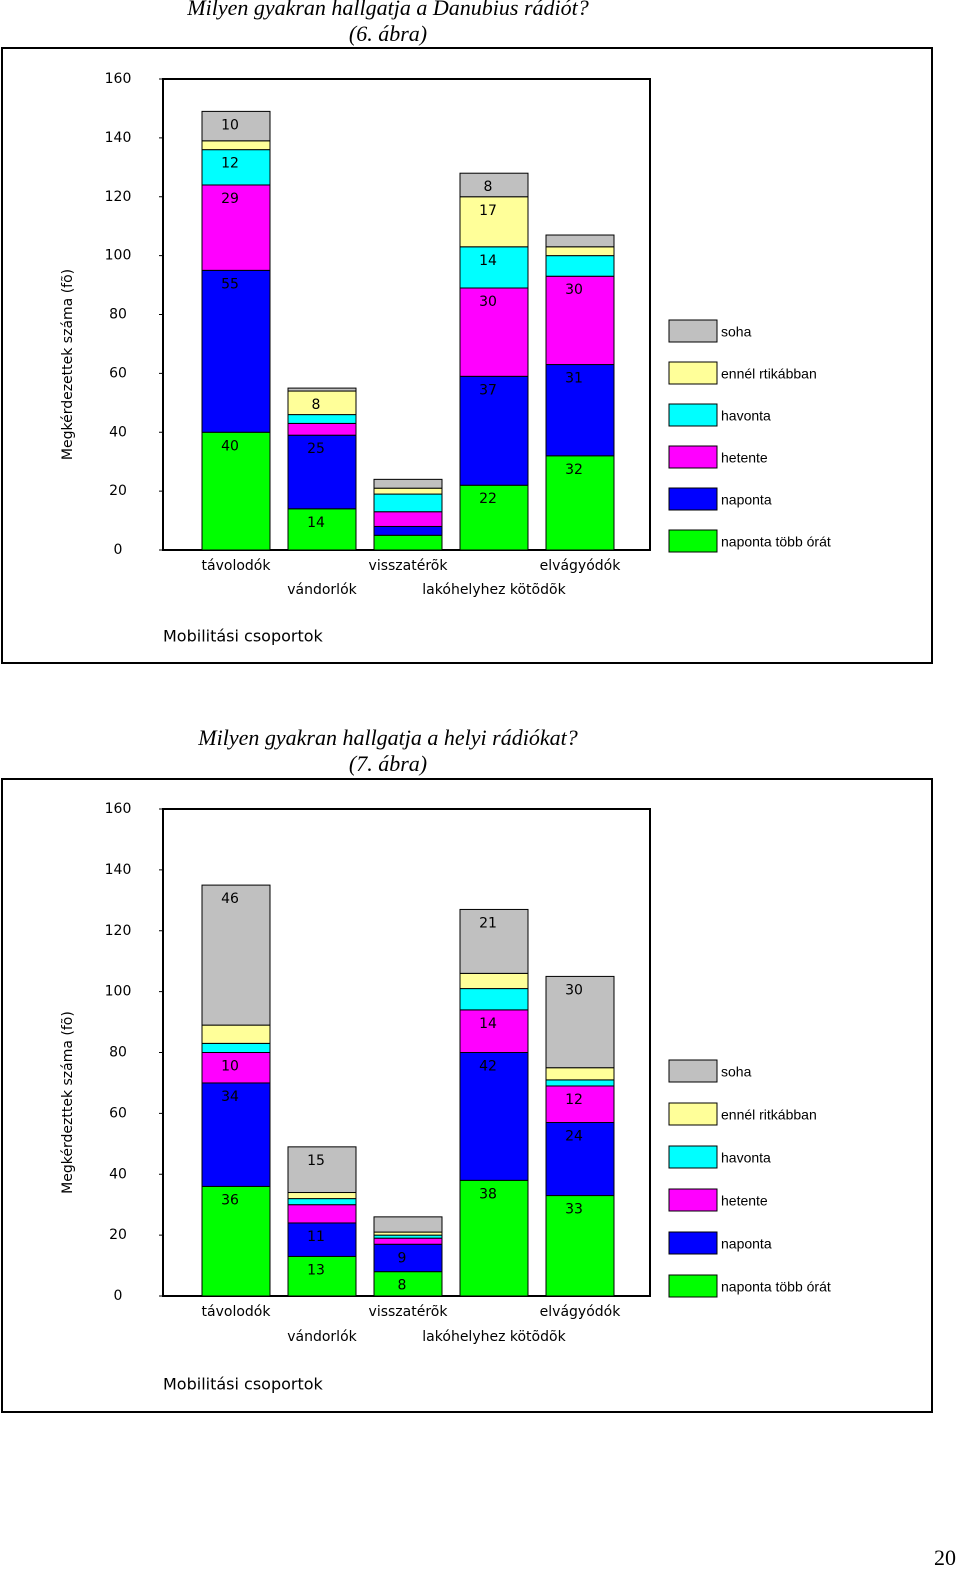 Image resolution: width=960 pixels, height=1584 pixels. I want to click on data-label: 46, so click(230, 899).